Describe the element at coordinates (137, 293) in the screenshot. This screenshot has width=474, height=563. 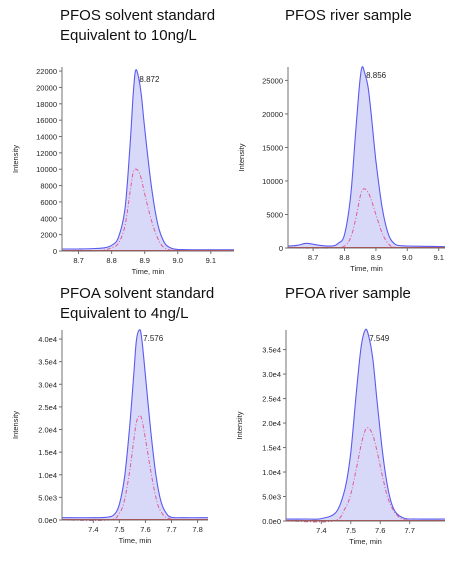
I see `panel-3-title-line-1: PFOA solvent standard` at that location.